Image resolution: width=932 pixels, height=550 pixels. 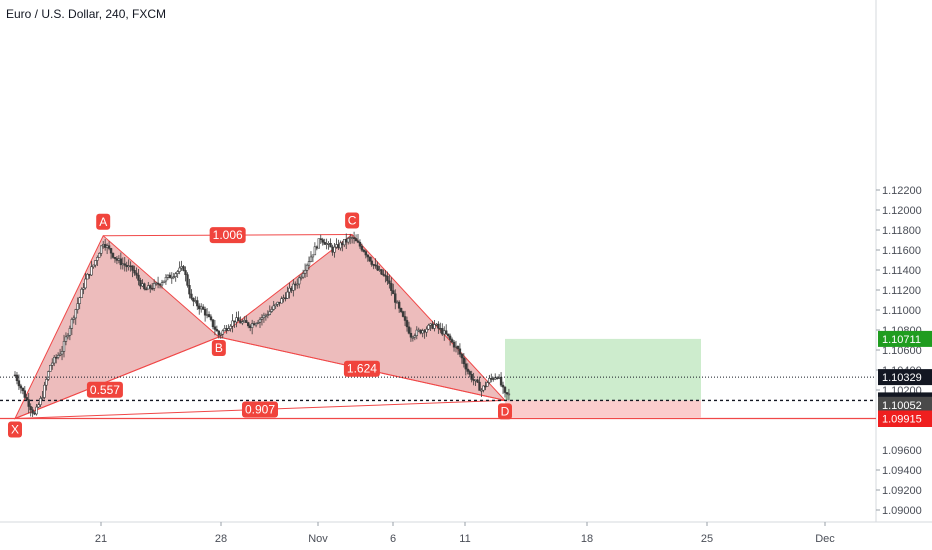 What do you see at coordinates (603, 369) in the screenshot?
I see `profit-zone` at bounding box center [603, 369].